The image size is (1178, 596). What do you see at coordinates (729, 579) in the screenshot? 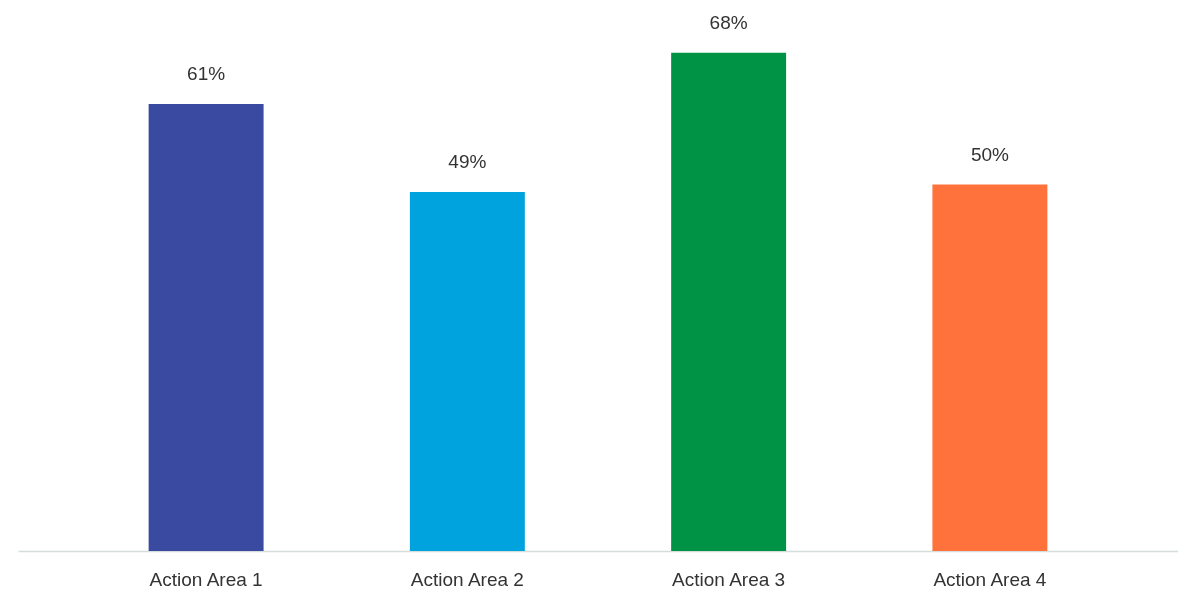
I see `x-tick-label: Action Area 3` at bounding box center [729, 579].